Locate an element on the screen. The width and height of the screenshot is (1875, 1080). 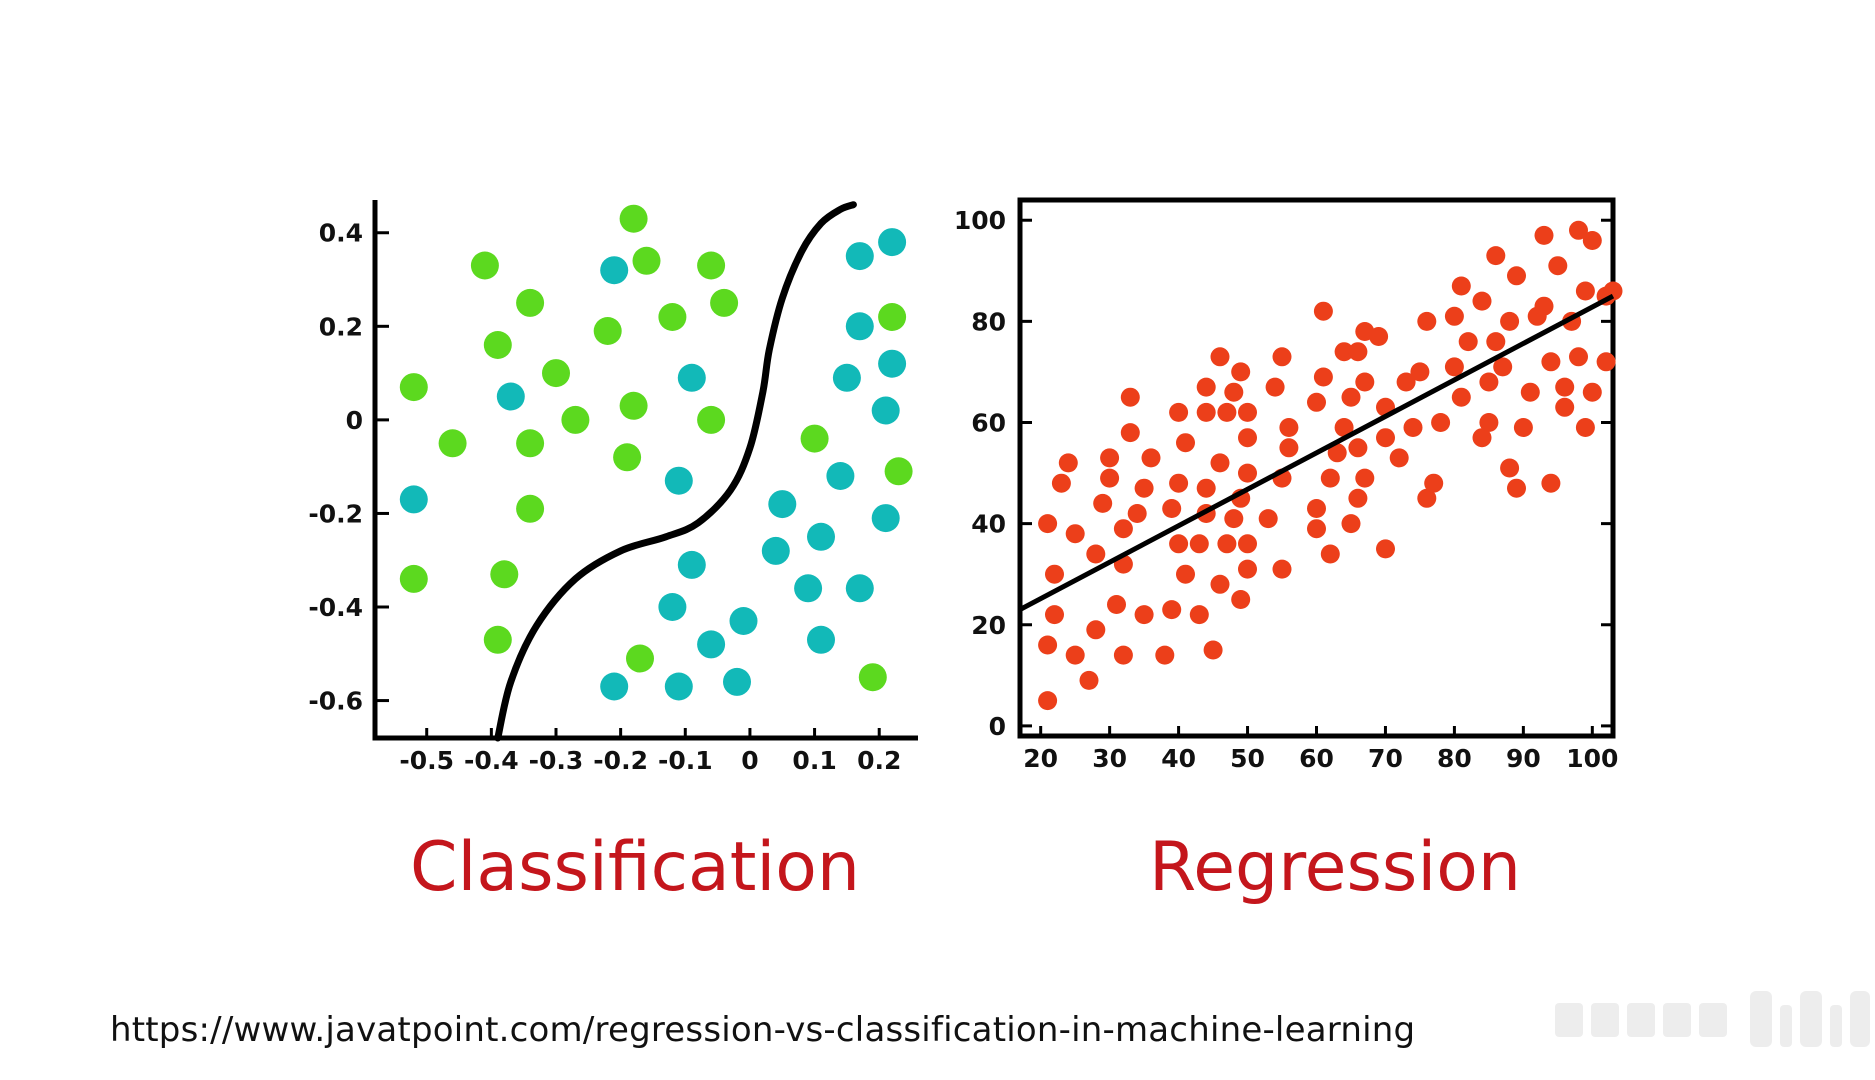
y-tick-label: 0 is located at coordinates (997, 726).